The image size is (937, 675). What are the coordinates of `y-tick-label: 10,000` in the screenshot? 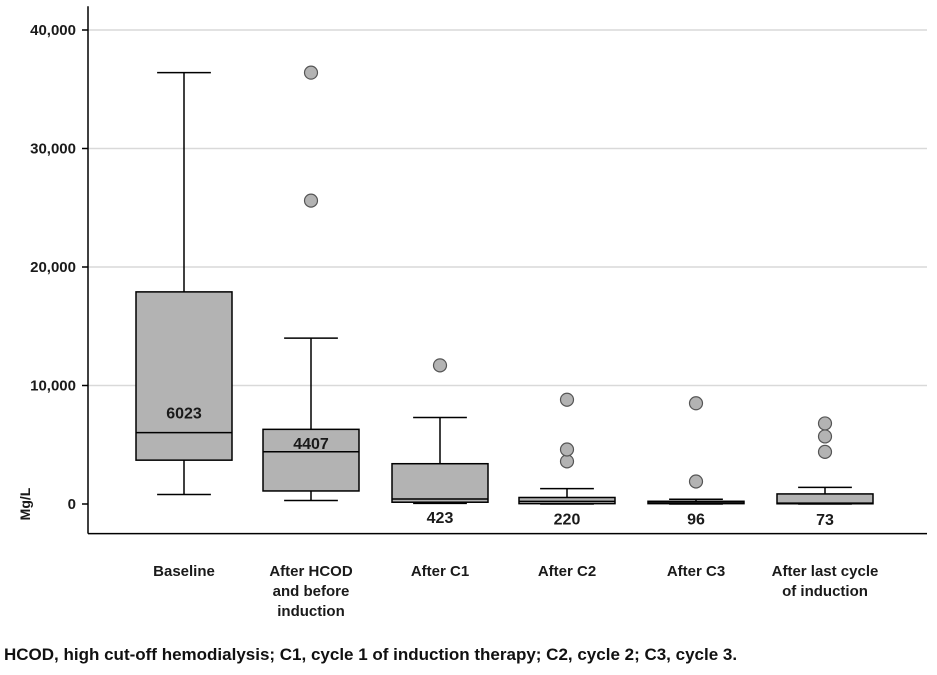 It's located at (53, 386).